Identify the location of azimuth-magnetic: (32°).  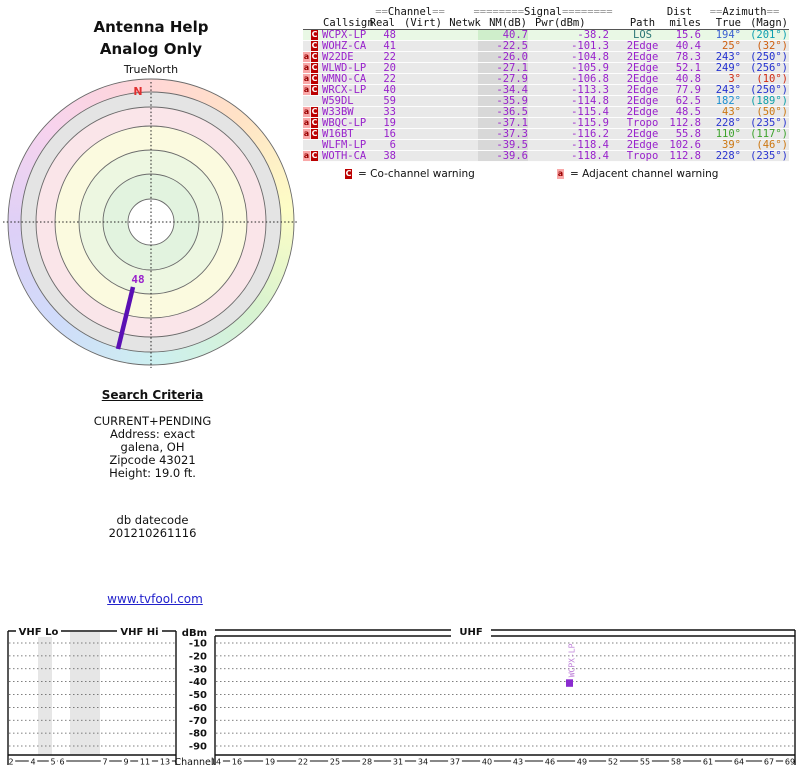
(772, 46).